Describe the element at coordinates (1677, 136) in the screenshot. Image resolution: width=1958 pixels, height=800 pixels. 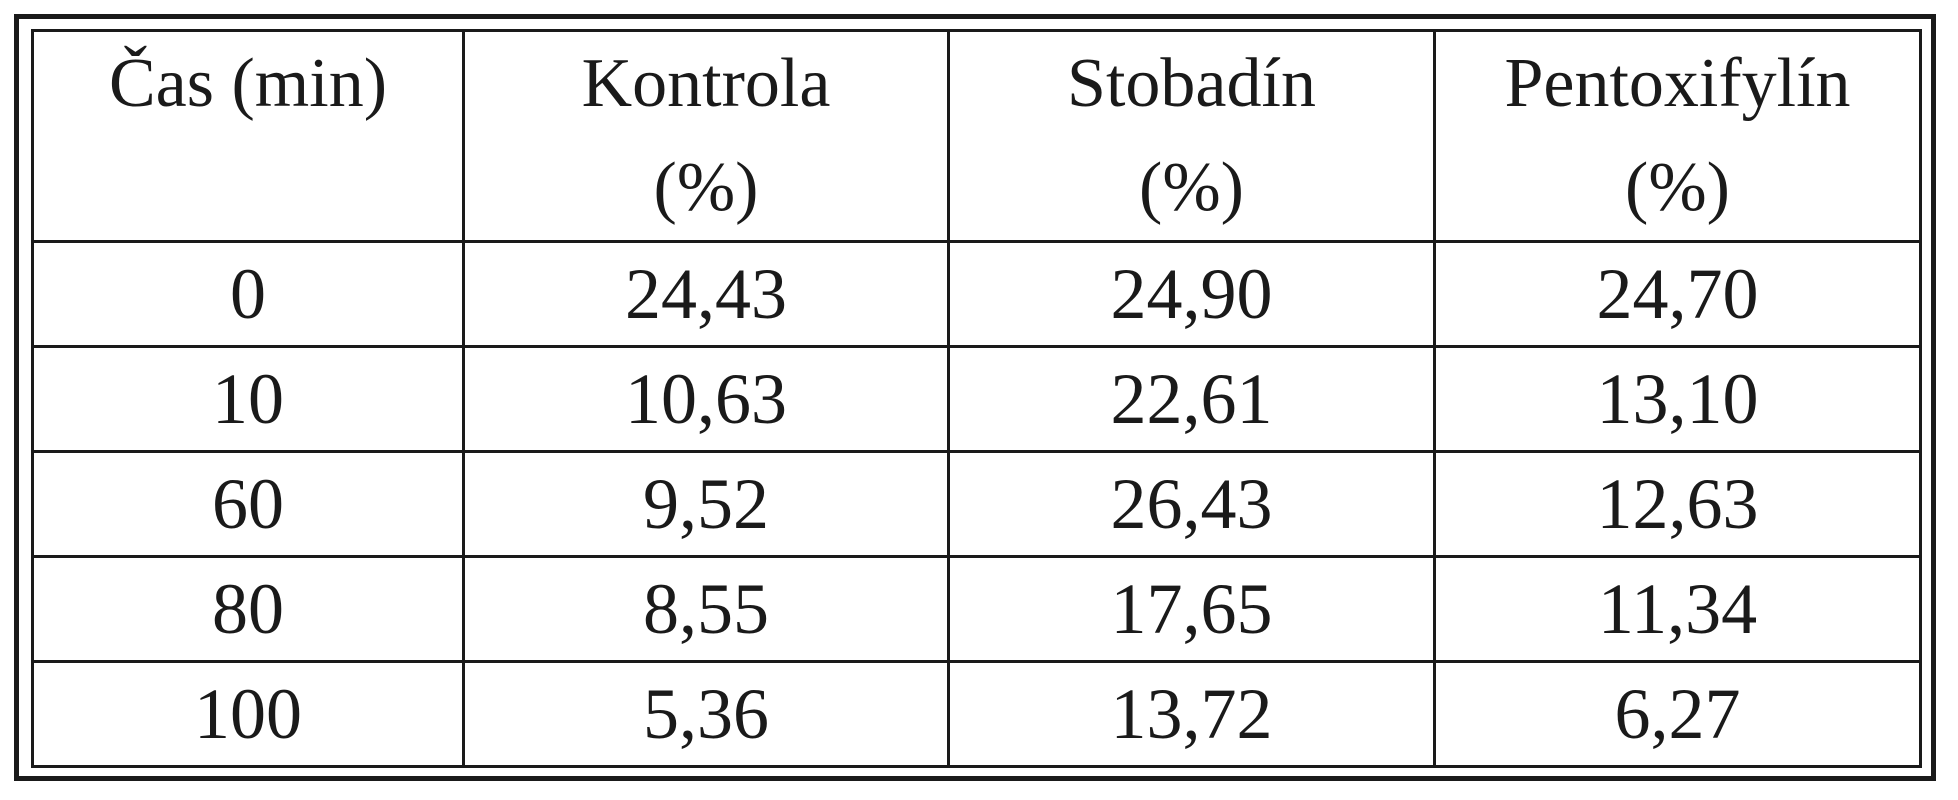
I see `header-pentoxifylin: Pentoxifylín (%)` at that location.